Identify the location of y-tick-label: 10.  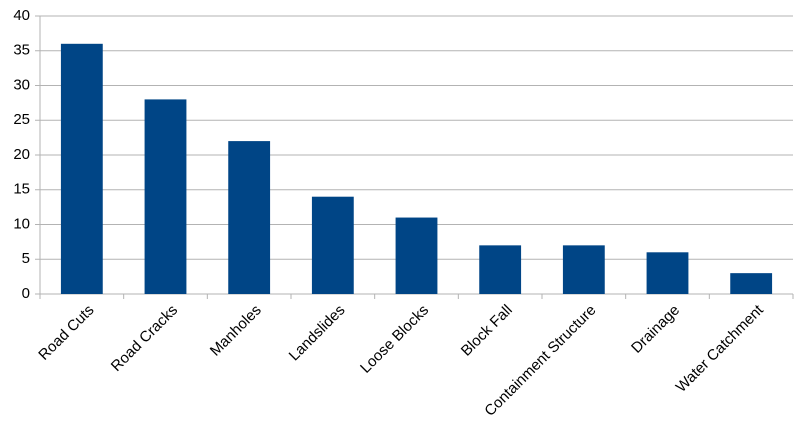
(21, 223).